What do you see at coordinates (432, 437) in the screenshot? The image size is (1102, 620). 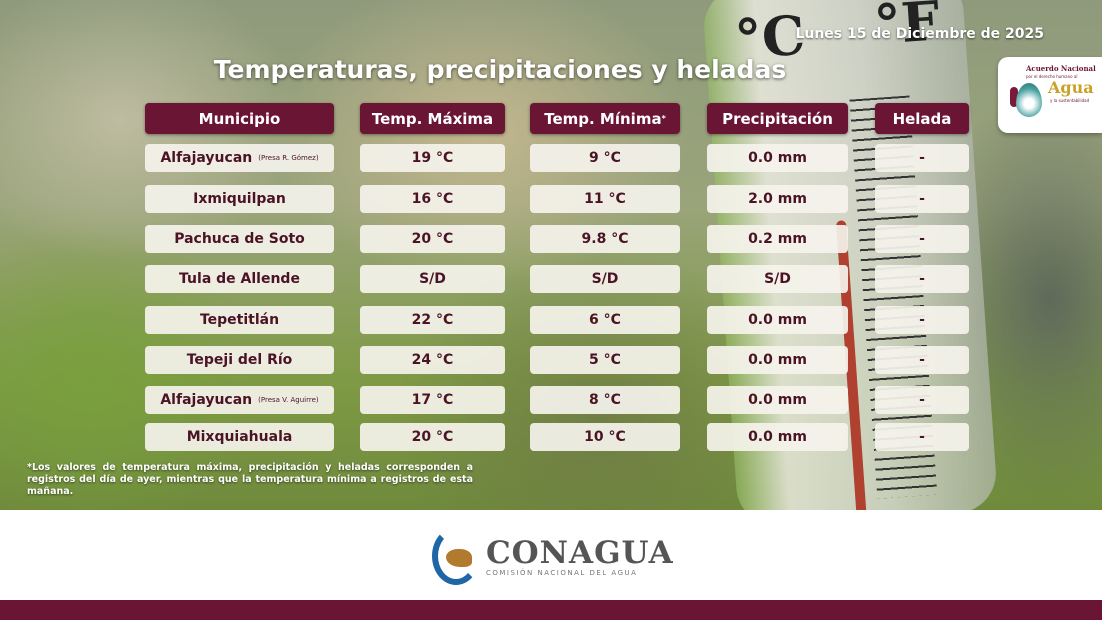 I see `cell-value: 20 °C` at bounding box center [432, 437].